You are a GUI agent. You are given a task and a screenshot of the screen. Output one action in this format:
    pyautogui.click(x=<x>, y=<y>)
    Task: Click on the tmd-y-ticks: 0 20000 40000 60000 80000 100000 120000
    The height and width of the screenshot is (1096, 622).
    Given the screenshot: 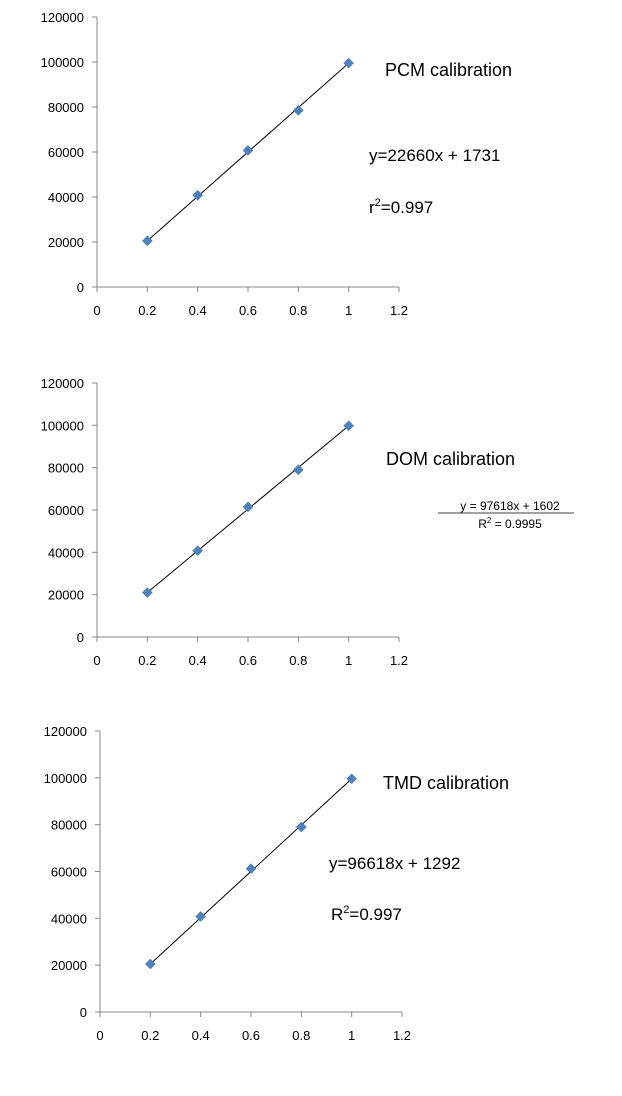 What is the action you would take?
    pyautogui.click(x=72, y=872)
    